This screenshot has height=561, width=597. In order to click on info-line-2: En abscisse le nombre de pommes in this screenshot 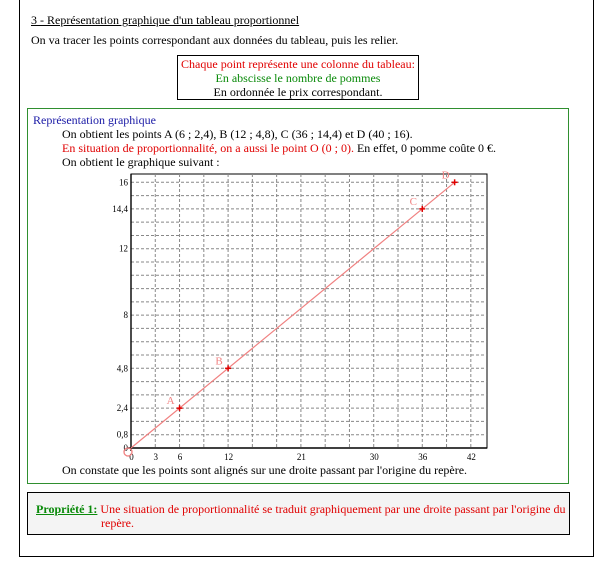, I will do `click(298, 78)`.